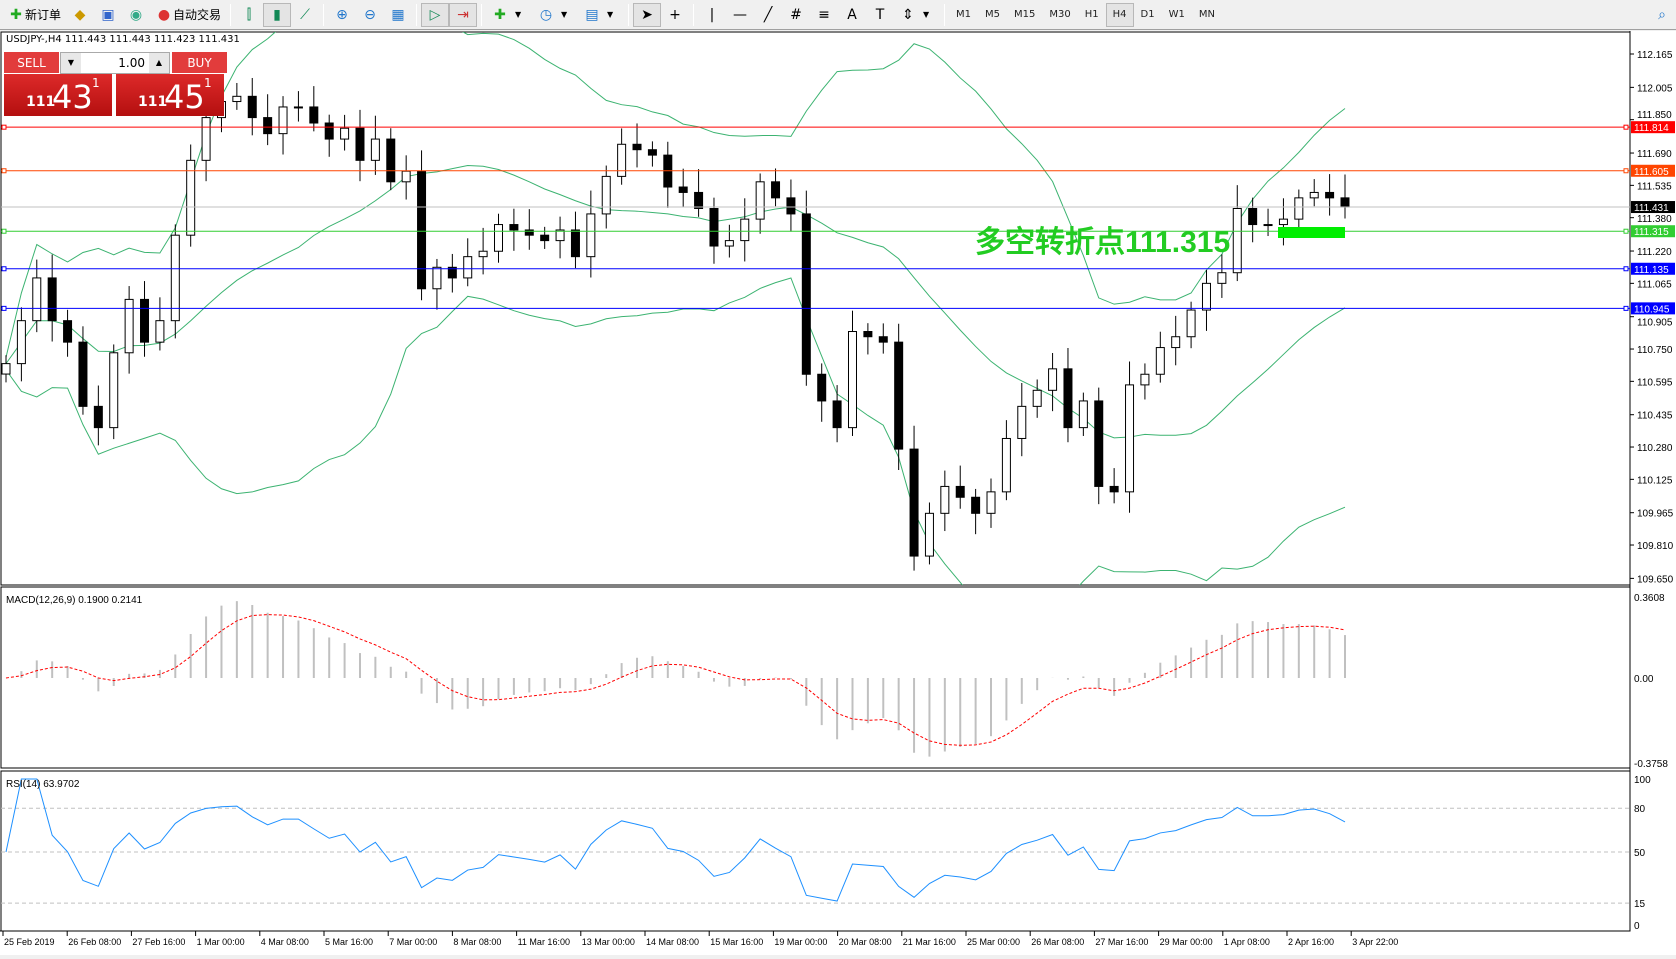 This screenshot has width=1676, height=959. What do you see at coordinates (1654, 154) in the screenshot?
I see `y-tick-label: 111.690` at bounding box center [1654, 154].